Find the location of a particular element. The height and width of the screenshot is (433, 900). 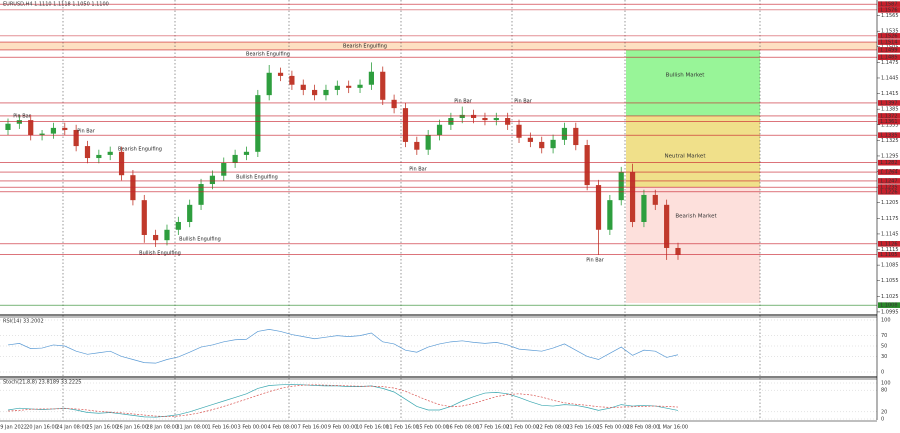

x-tick-label: 26 Jan 16:00 is located at coordinates (132, 428).